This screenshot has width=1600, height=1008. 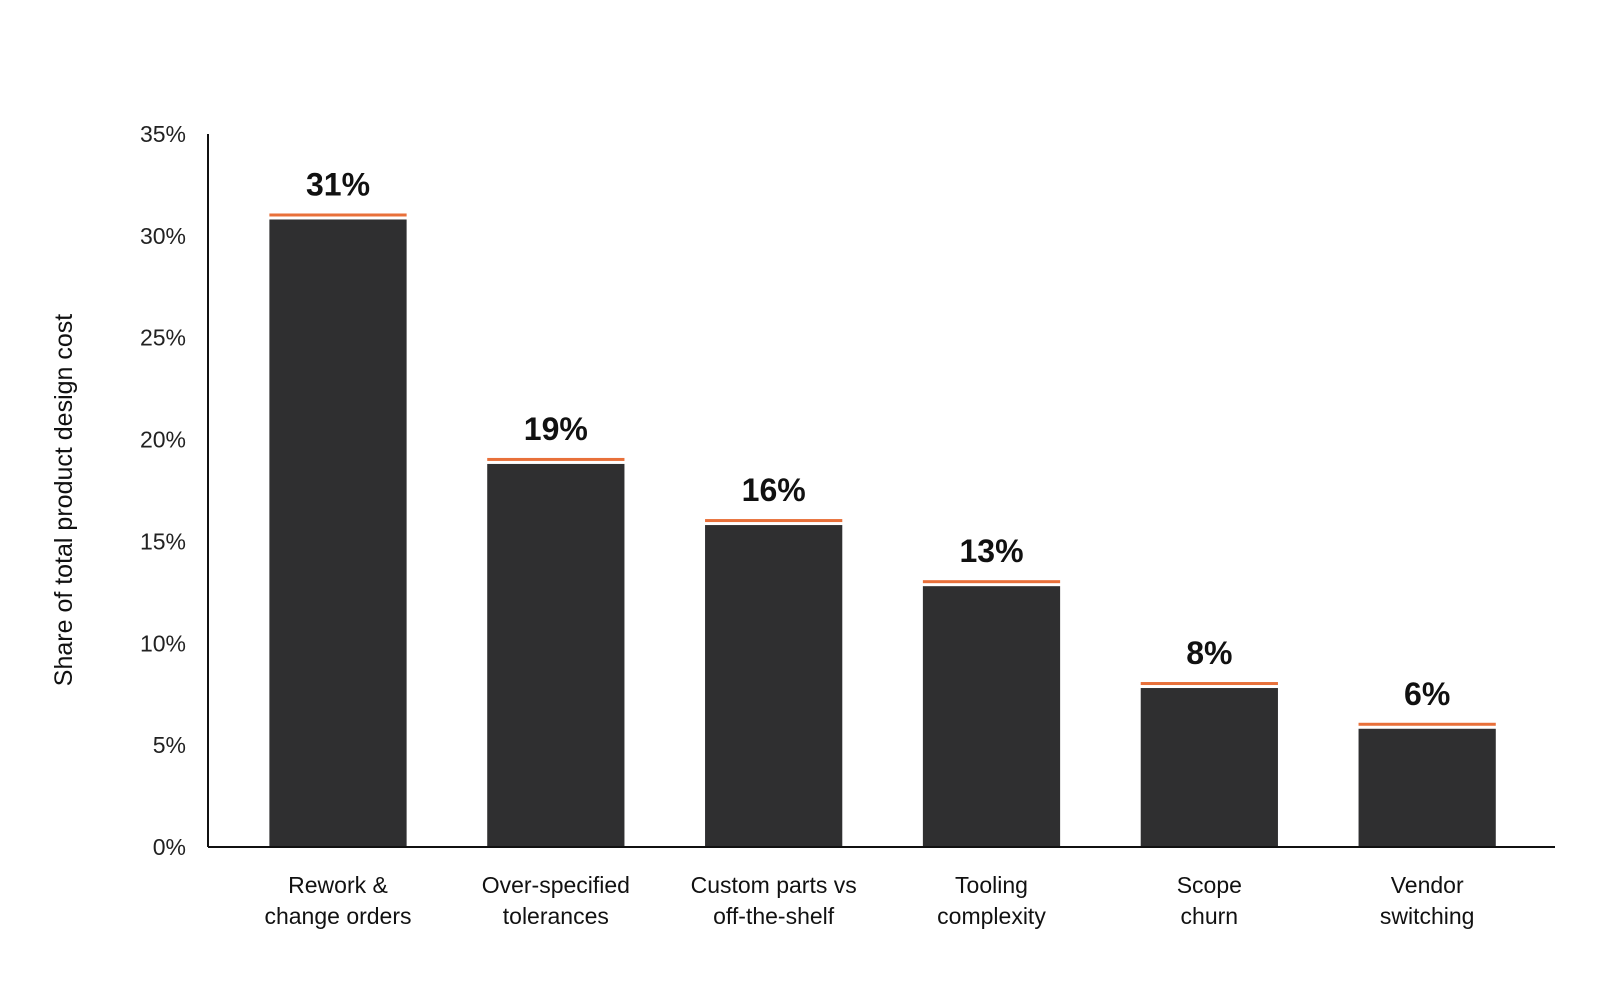 What do you see at coordinates (991, 900) in the screenshot?
I see `category-label: Tooling complexity` at bounding box center [991, 900].